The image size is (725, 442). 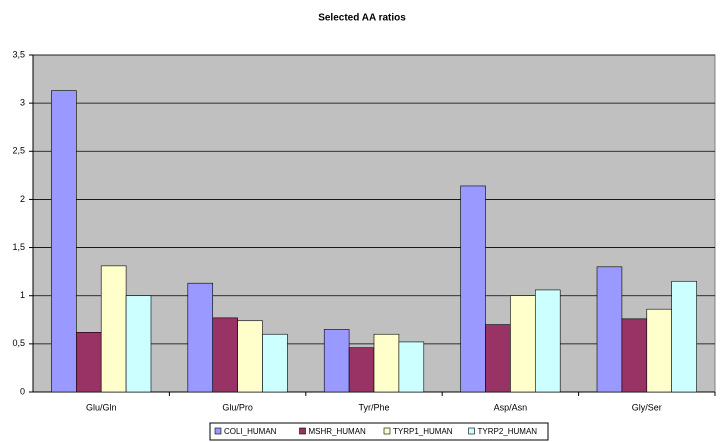 What do you see at coordinates (22, 103) in the screenshot?
I see `y-tick-label: 3` at bounding box center [22, 103].